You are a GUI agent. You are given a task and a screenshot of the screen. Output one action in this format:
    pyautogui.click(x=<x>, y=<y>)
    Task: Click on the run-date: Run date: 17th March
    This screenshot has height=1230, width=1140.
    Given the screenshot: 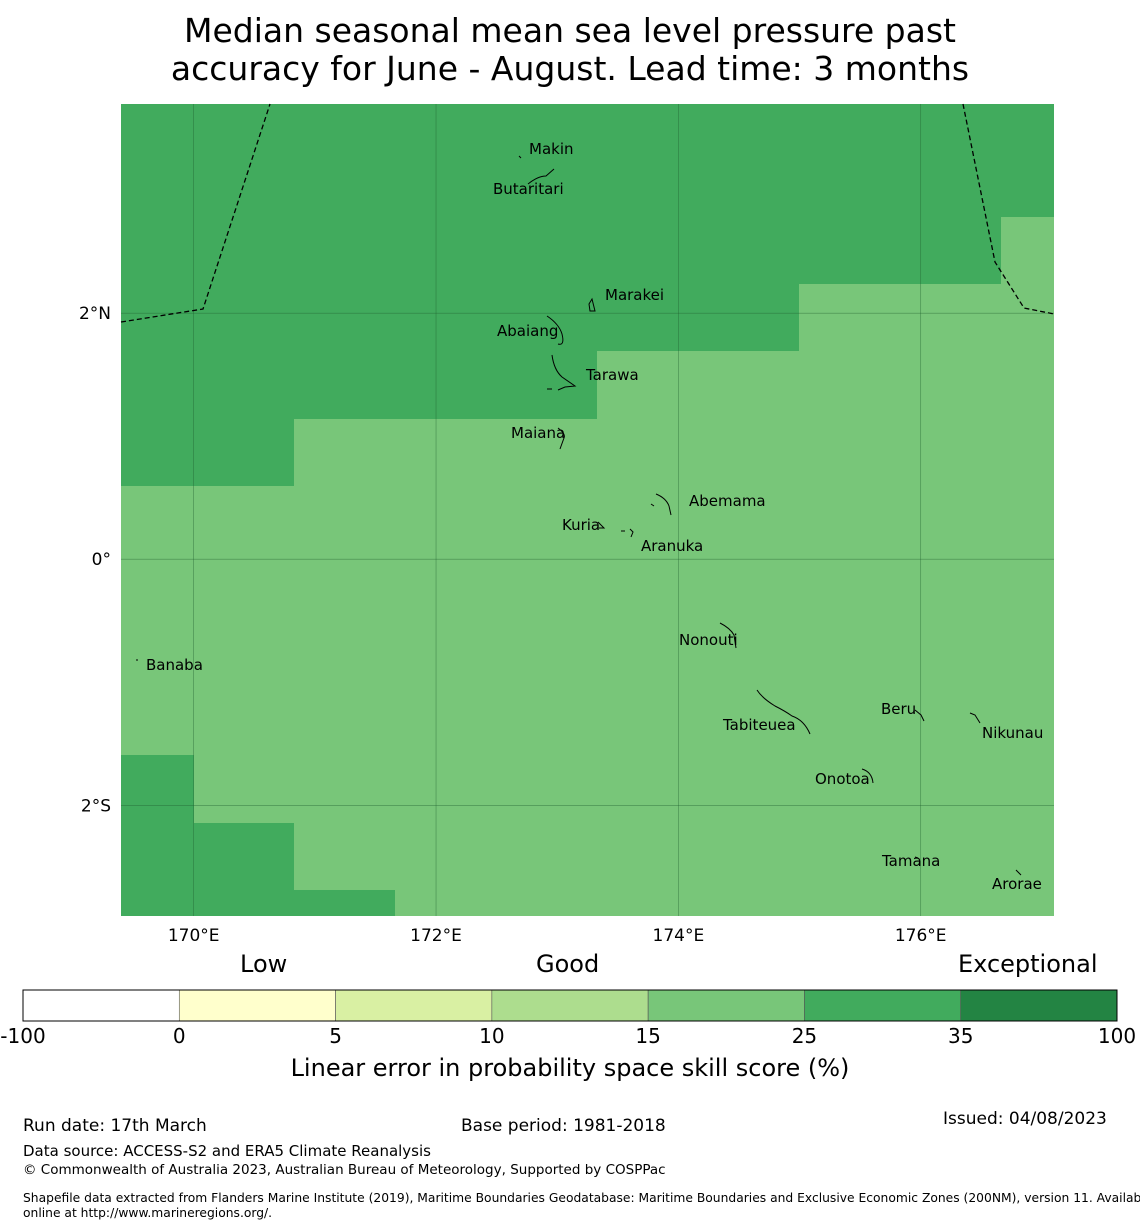 What is the action you would take?
    pyautogui.click(x=115, y=1126)
    